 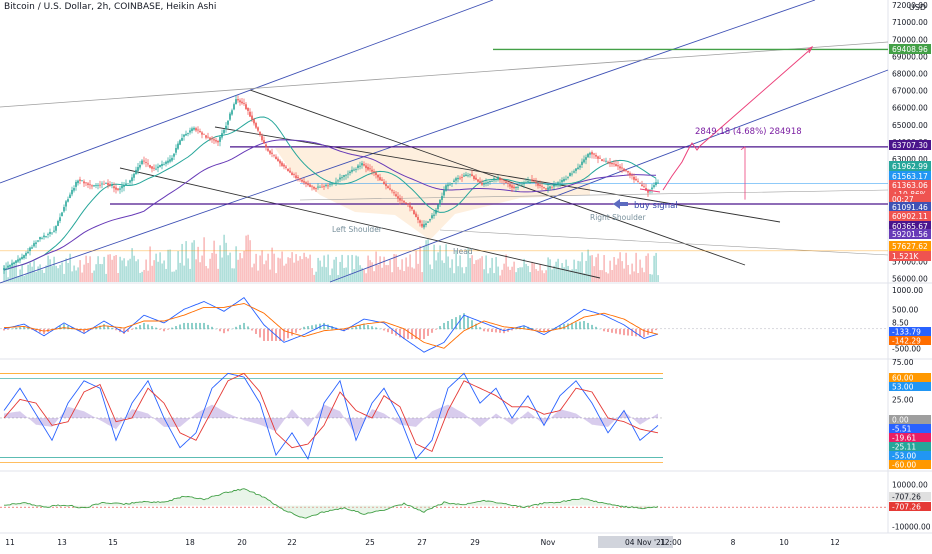 I want to click on annotation-label: Head, so click(x=463, y=251).